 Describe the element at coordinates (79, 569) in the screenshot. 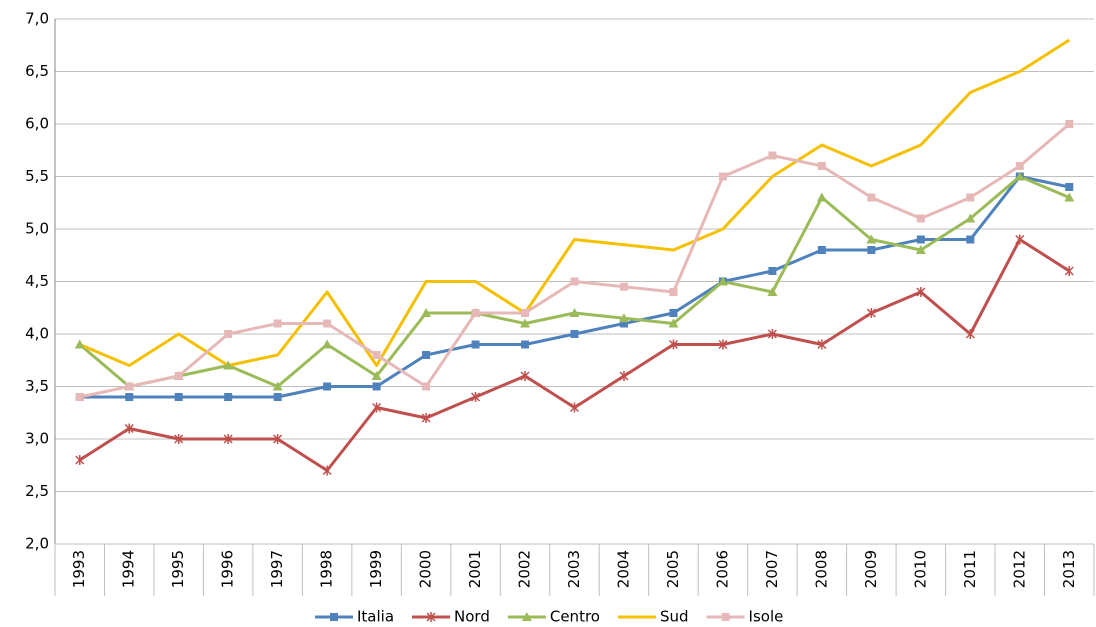

I see `x-tick-label: 1993` at that location.